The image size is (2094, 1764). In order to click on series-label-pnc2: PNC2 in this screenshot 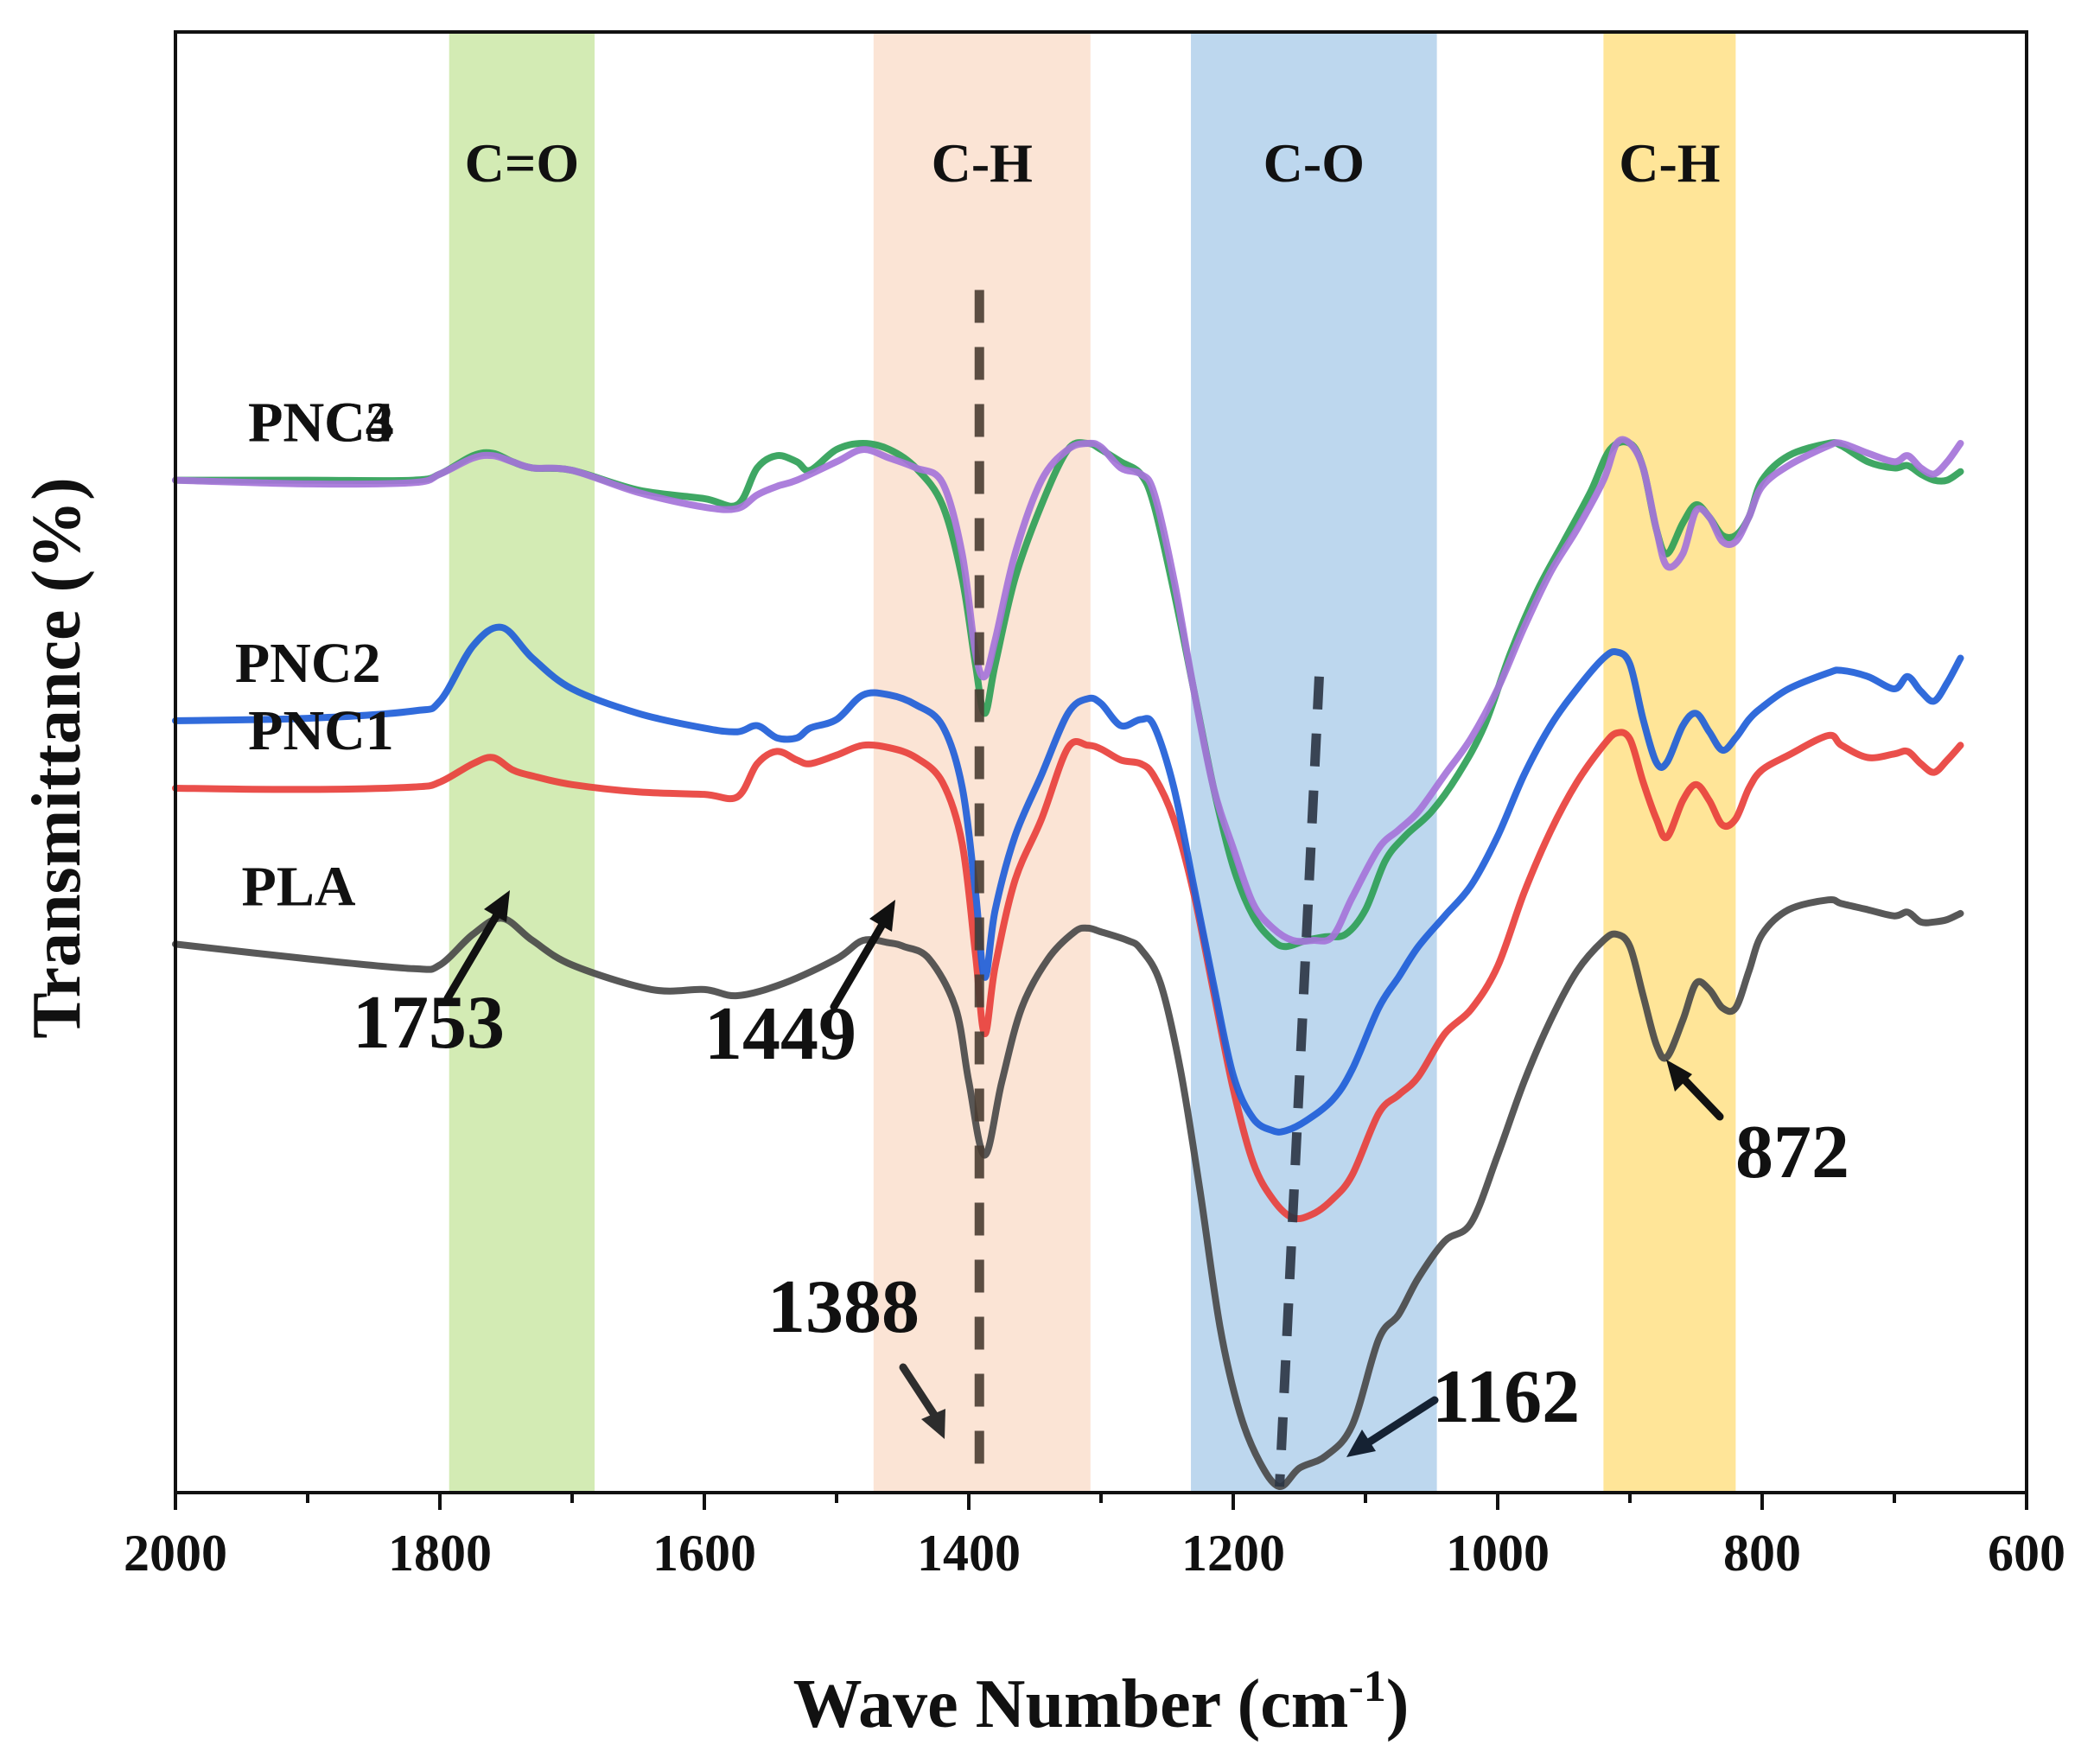, I will do `click(308, 663)`.